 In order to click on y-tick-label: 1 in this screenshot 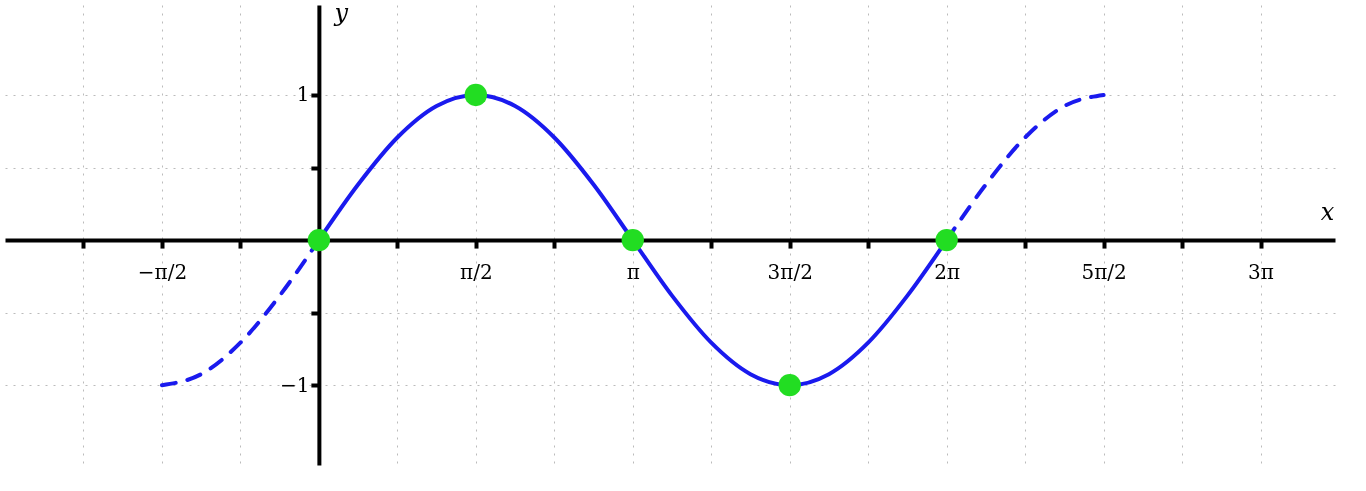, I will do `click(303, 94)`.